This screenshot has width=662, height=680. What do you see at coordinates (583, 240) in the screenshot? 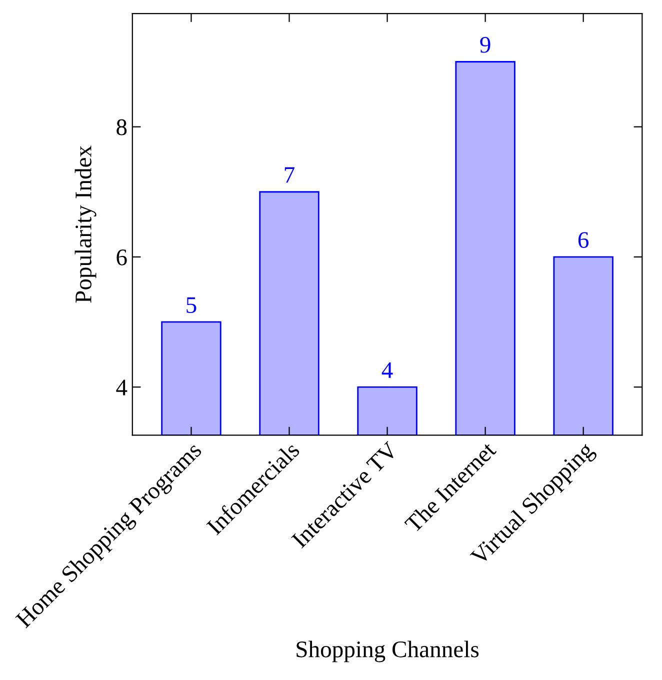
I see `data-label: 6` at bounding box center [583, 240].